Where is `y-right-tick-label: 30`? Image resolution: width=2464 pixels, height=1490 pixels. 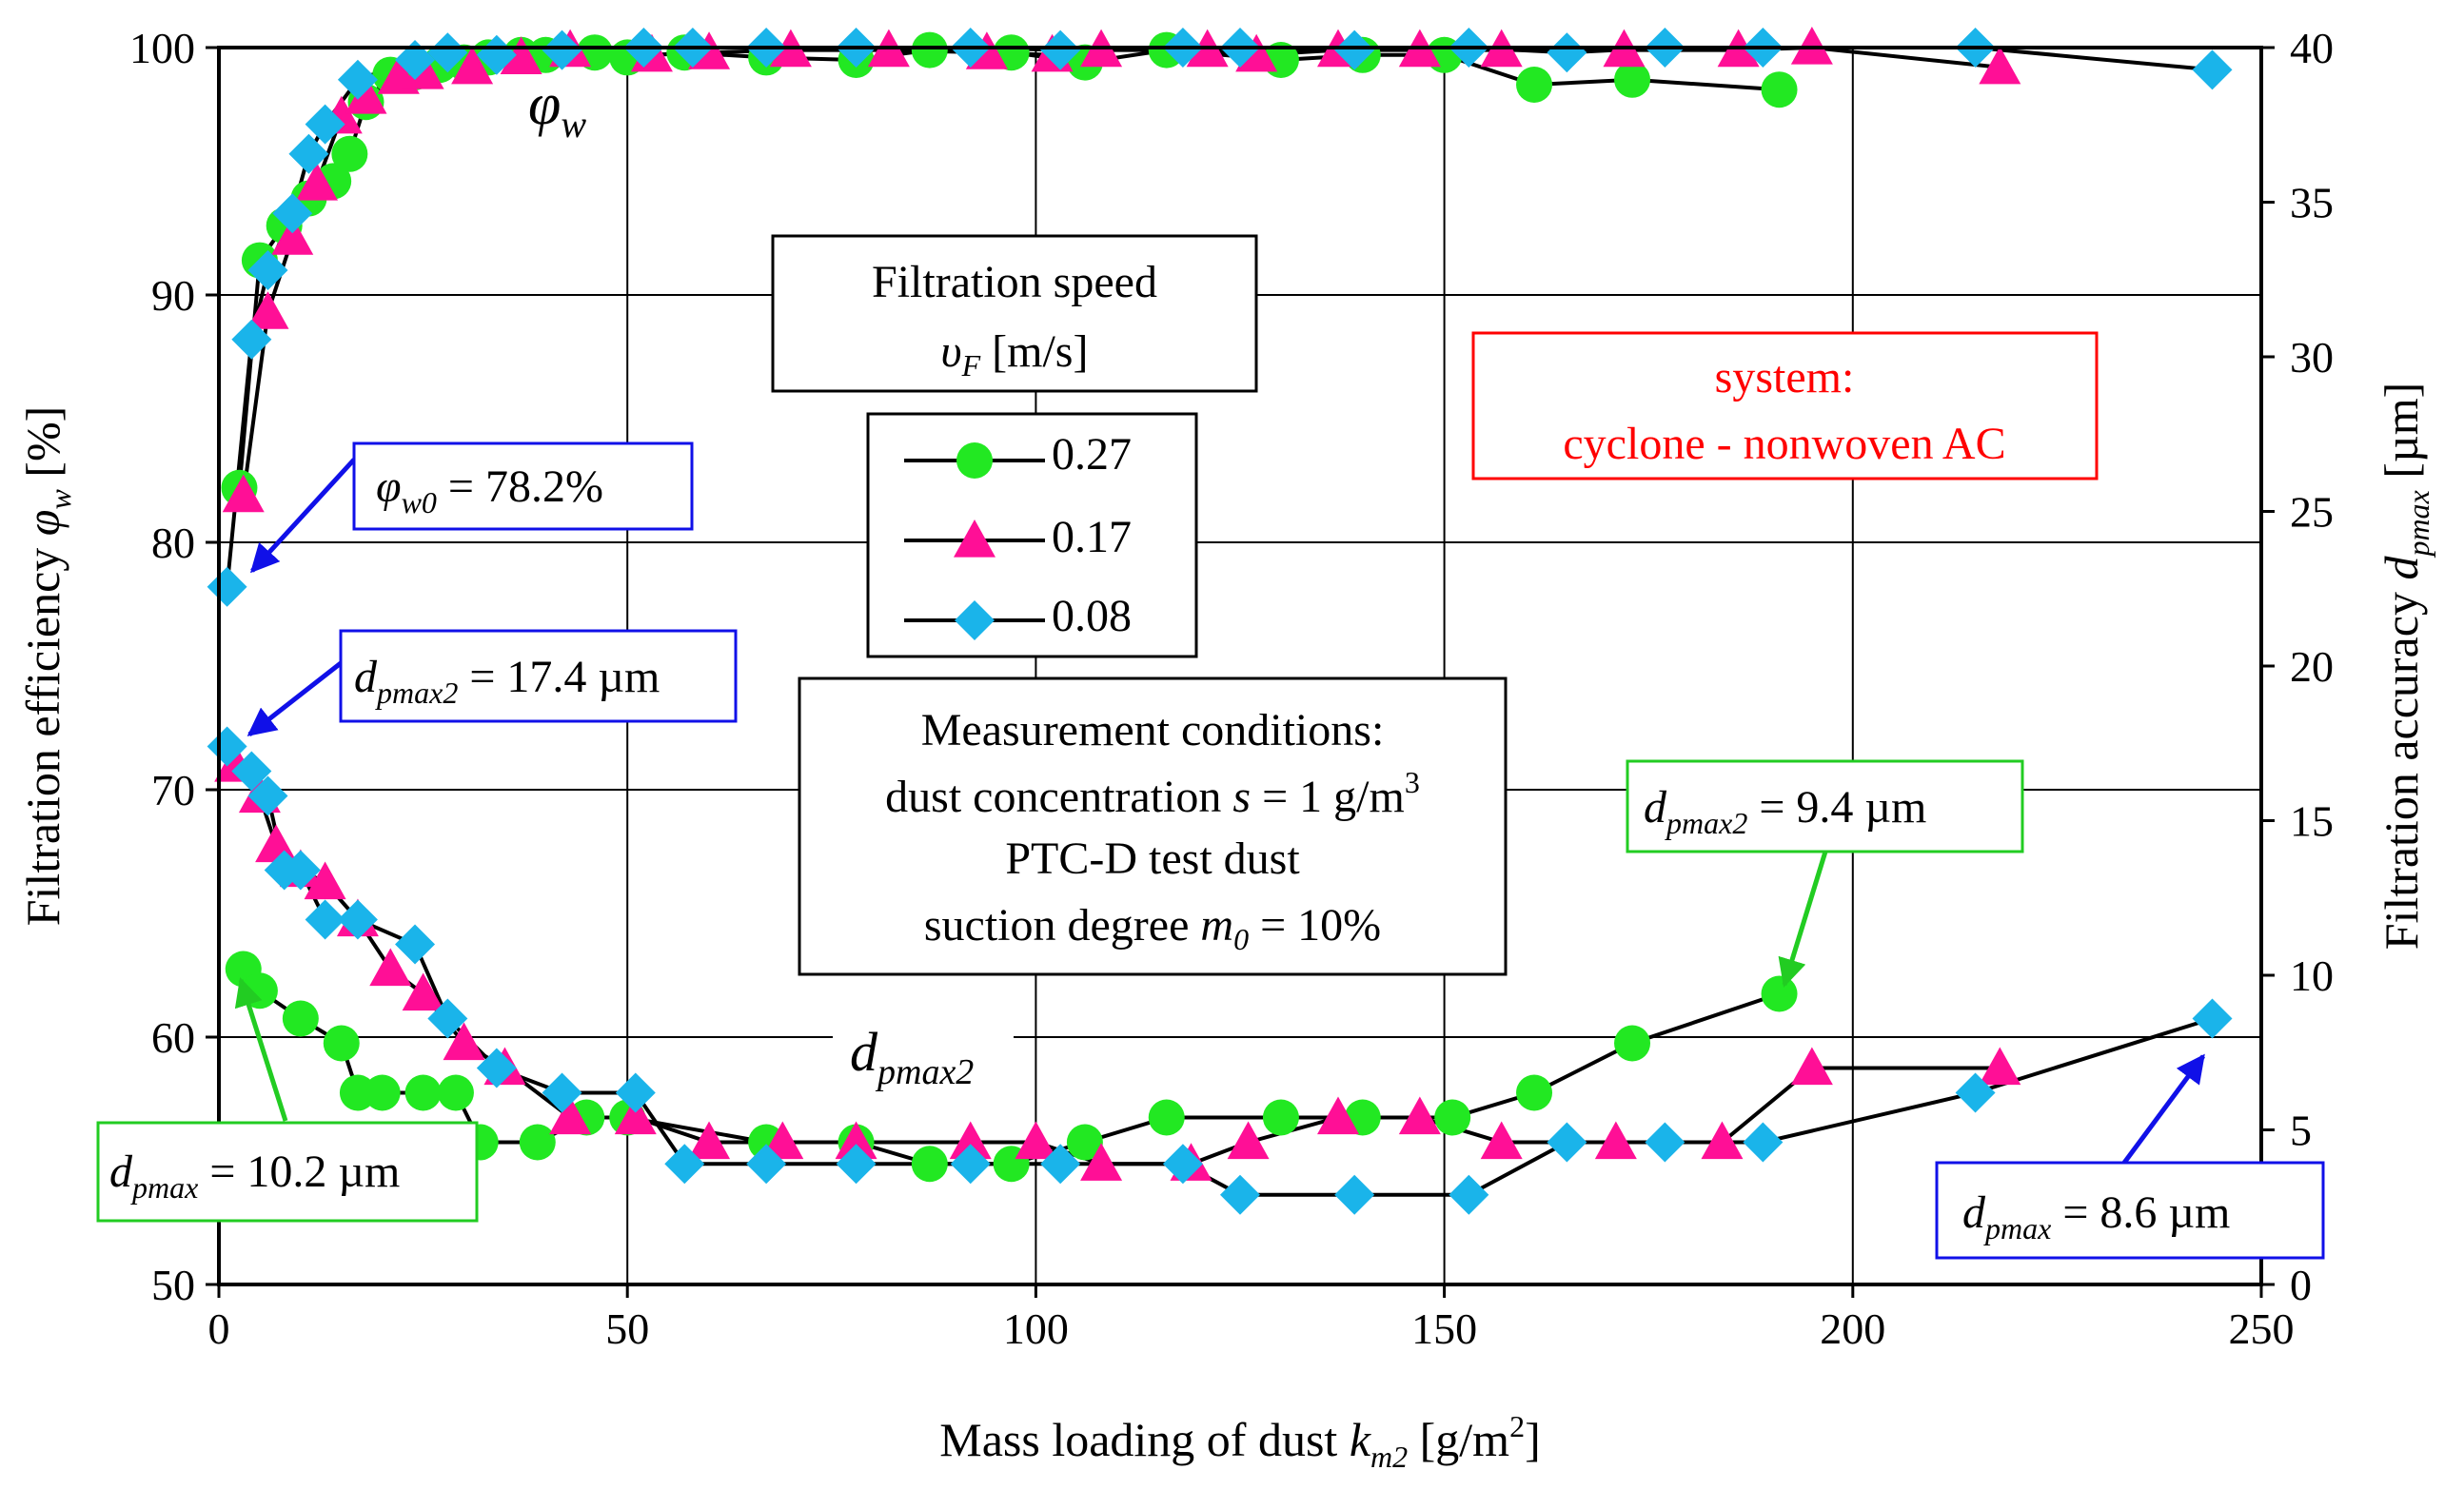 y-right-tick-label: 30 is located at coordinates (2312, 357).